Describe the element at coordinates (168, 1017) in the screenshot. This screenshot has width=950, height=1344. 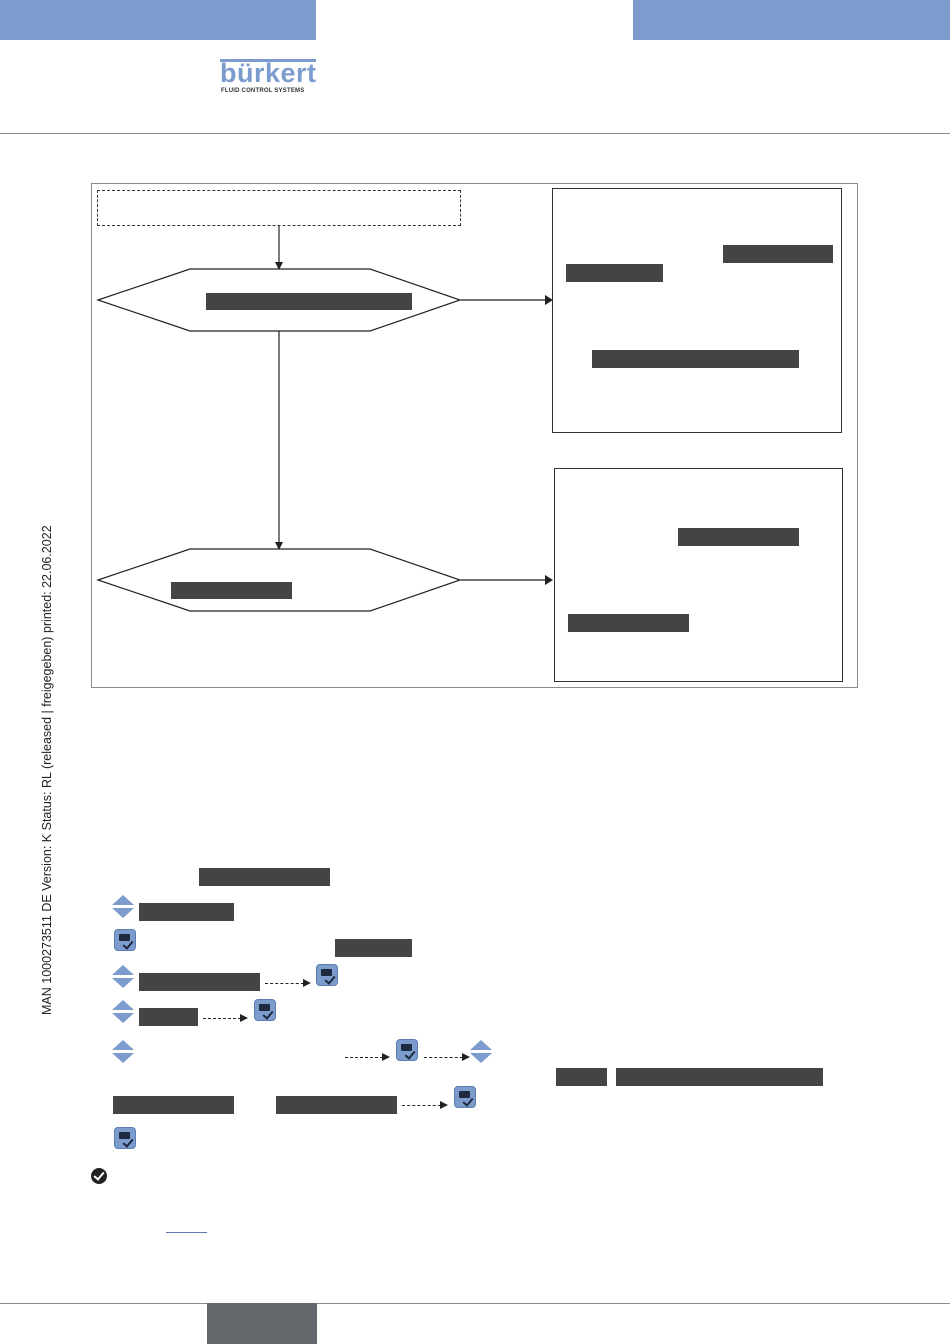
I see `redacted-step4-text` at that location.